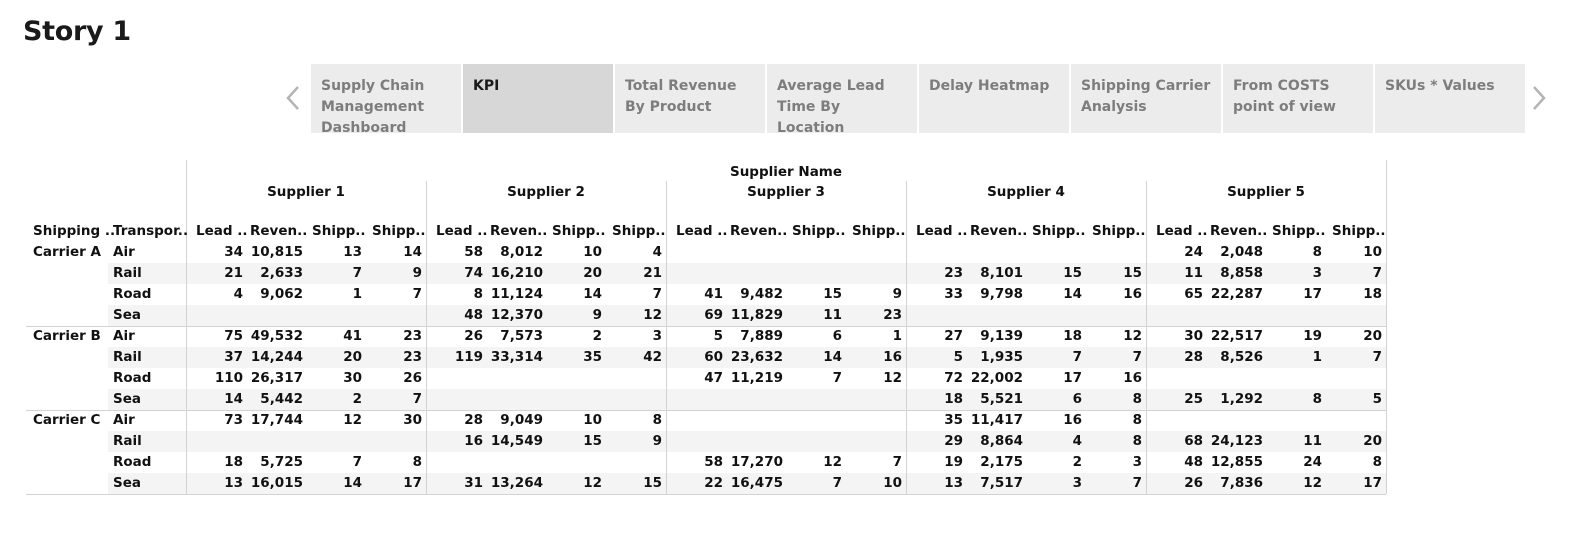 This screenshot has height=558, width=1572. Describe the element at coordinates (473, 420) in the screenshot. I see `table-cell: 28` at that location.